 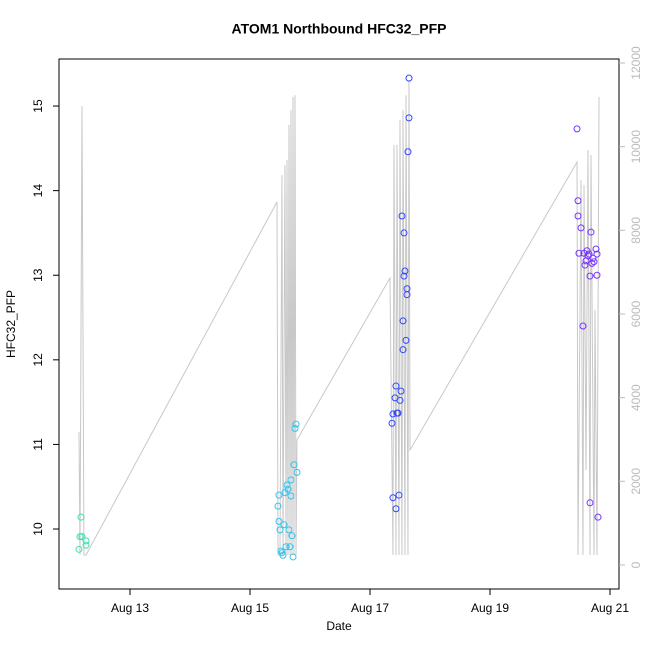 I want to click on x-tick-label: Aug 21, so click(x=610, y=608).